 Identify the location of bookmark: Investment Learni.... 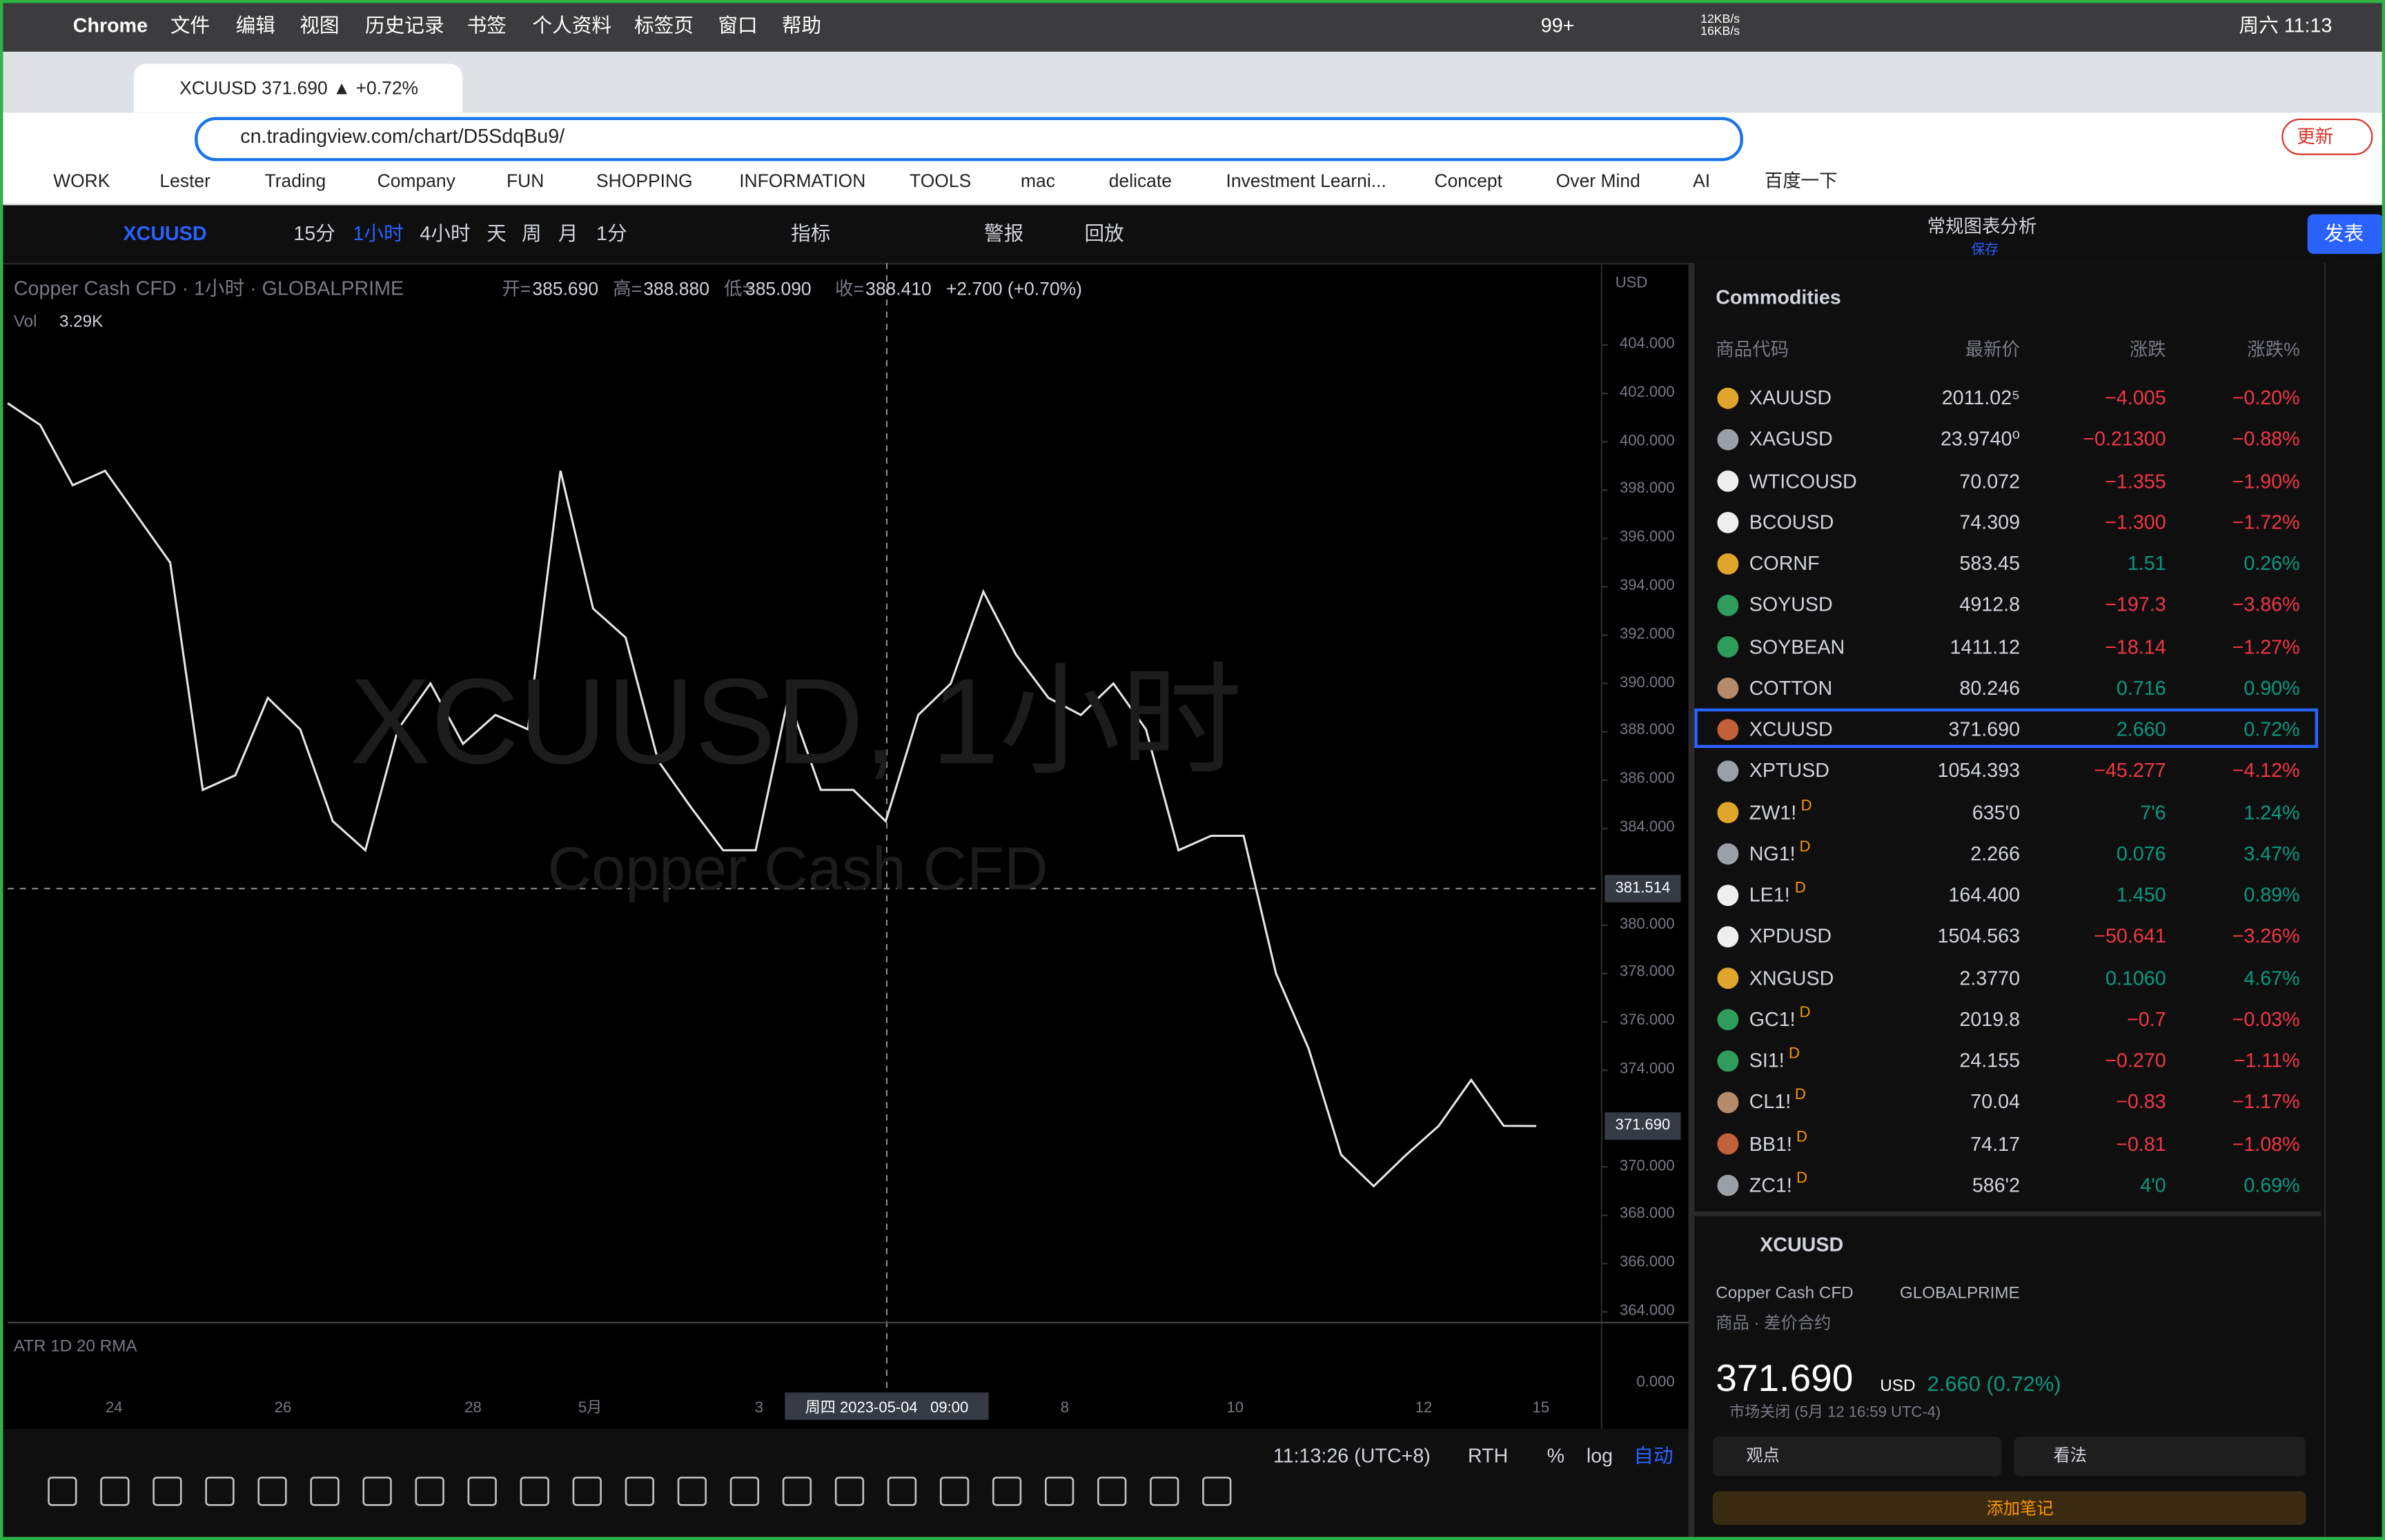
(1306, 181).